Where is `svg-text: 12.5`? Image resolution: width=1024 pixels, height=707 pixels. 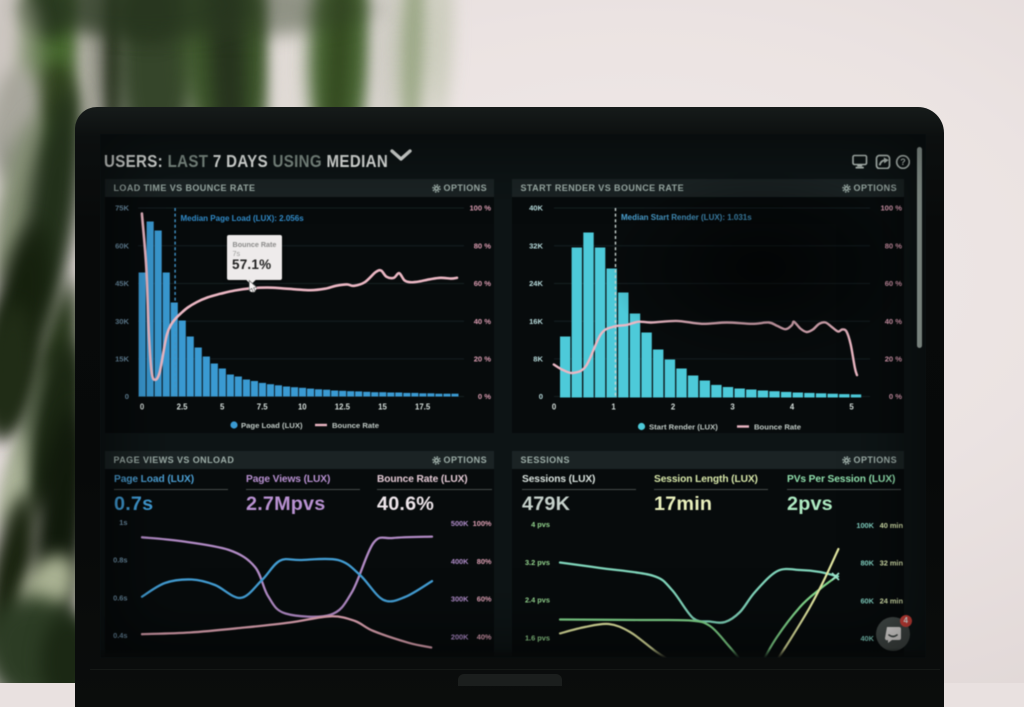
svg-text: 12.5 is located at coordinates (343, 406).